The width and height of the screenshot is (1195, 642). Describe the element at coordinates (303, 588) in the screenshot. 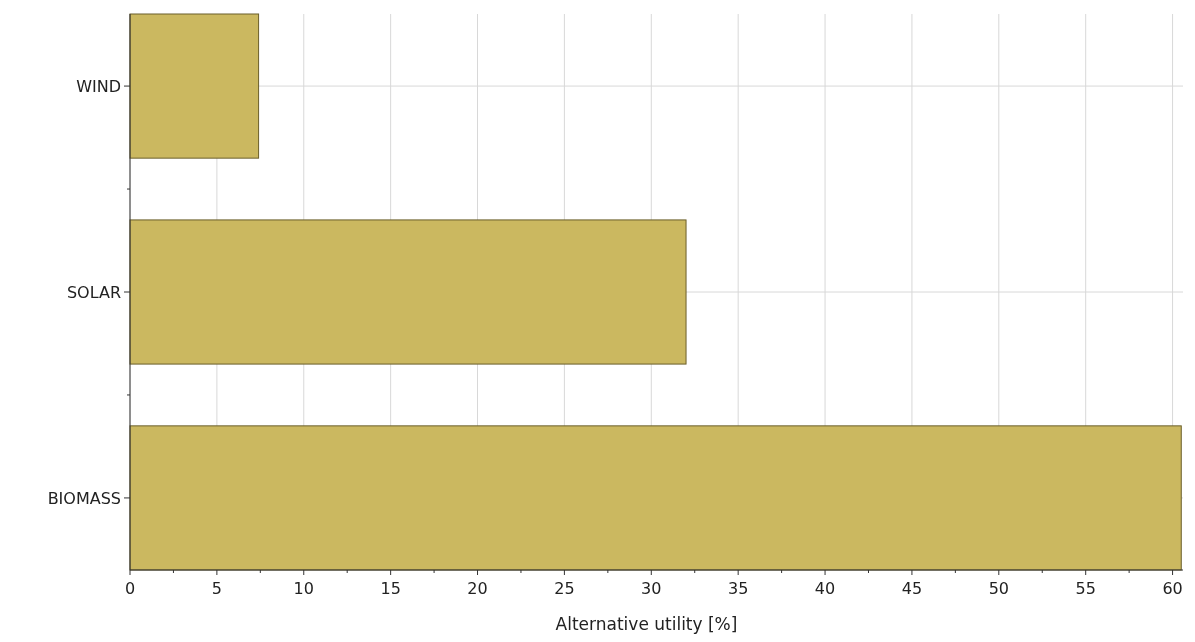

I see `x-tick-label: 10` at that location.